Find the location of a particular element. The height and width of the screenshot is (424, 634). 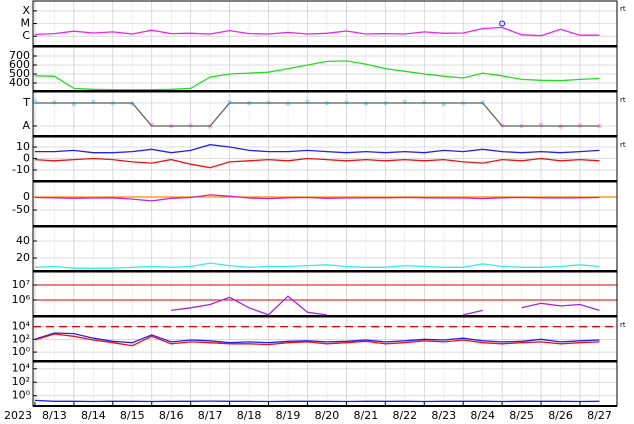

y-tick-label: X is located at coordinates (26, 10).